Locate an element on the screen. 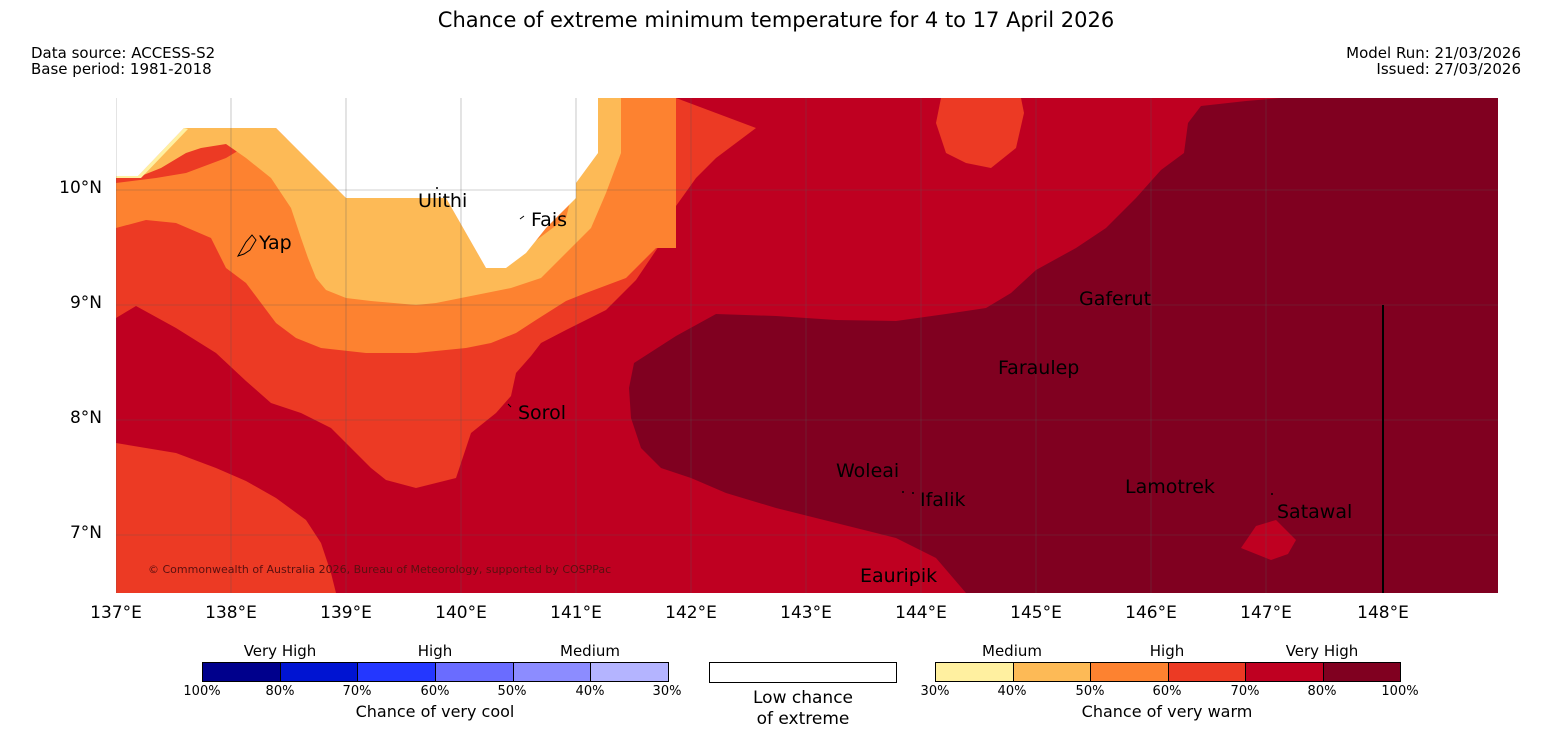  warm-tick: 60% is located at coordinates (1167, 691).